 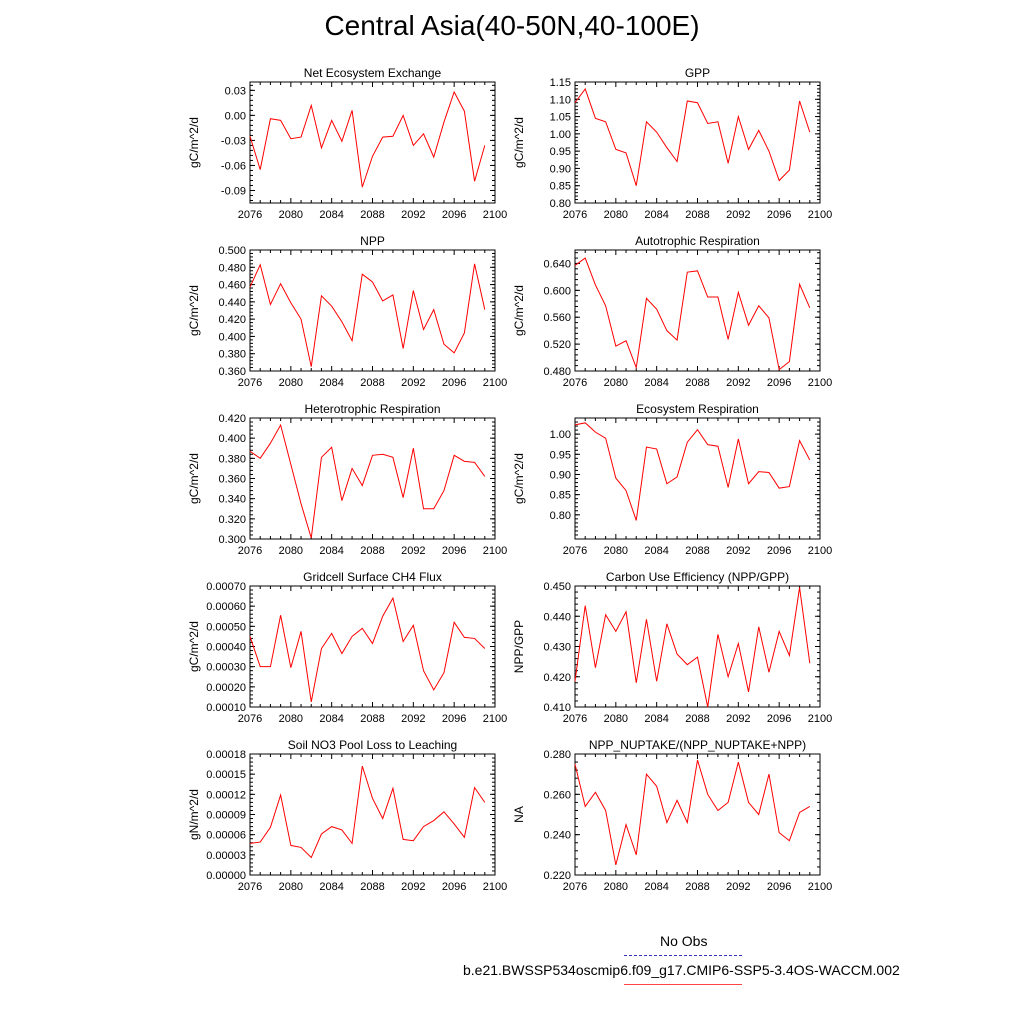 What do you see at coordinates (683, 955) in the screenshot?
I see `legend-obs-line` at bounding box center [683, 955].